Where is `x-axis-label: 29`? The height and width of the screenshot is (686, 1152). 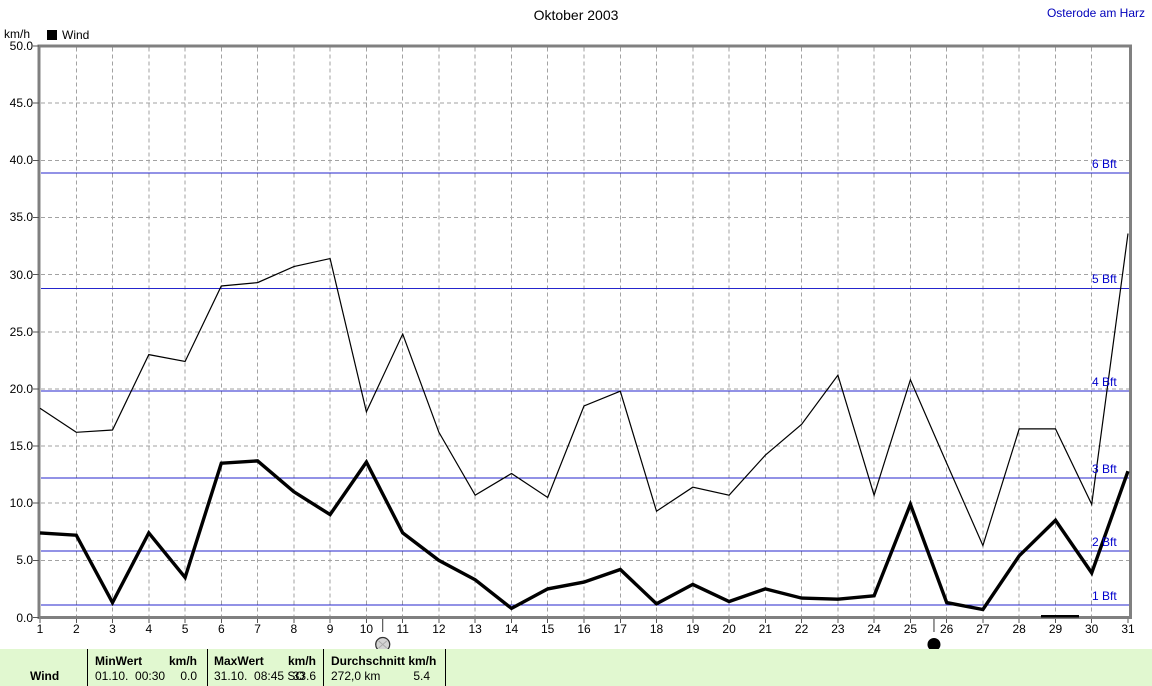 x-axis-label: 29 is located at coordinates (1055, 629).